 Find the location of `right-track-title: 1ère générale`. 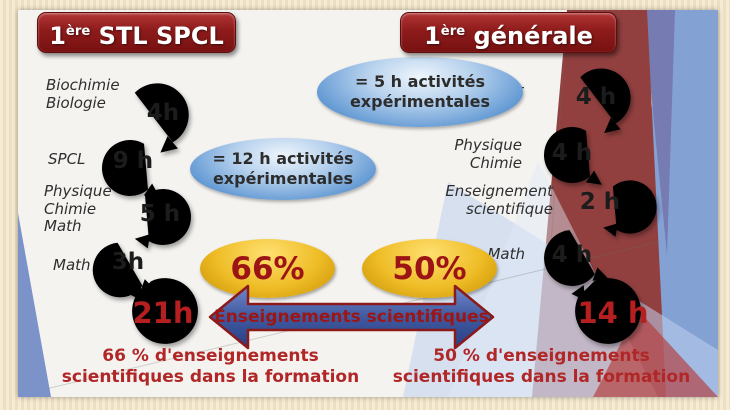

right-track-title: 1ère générale is located at coordinates (508, 32).